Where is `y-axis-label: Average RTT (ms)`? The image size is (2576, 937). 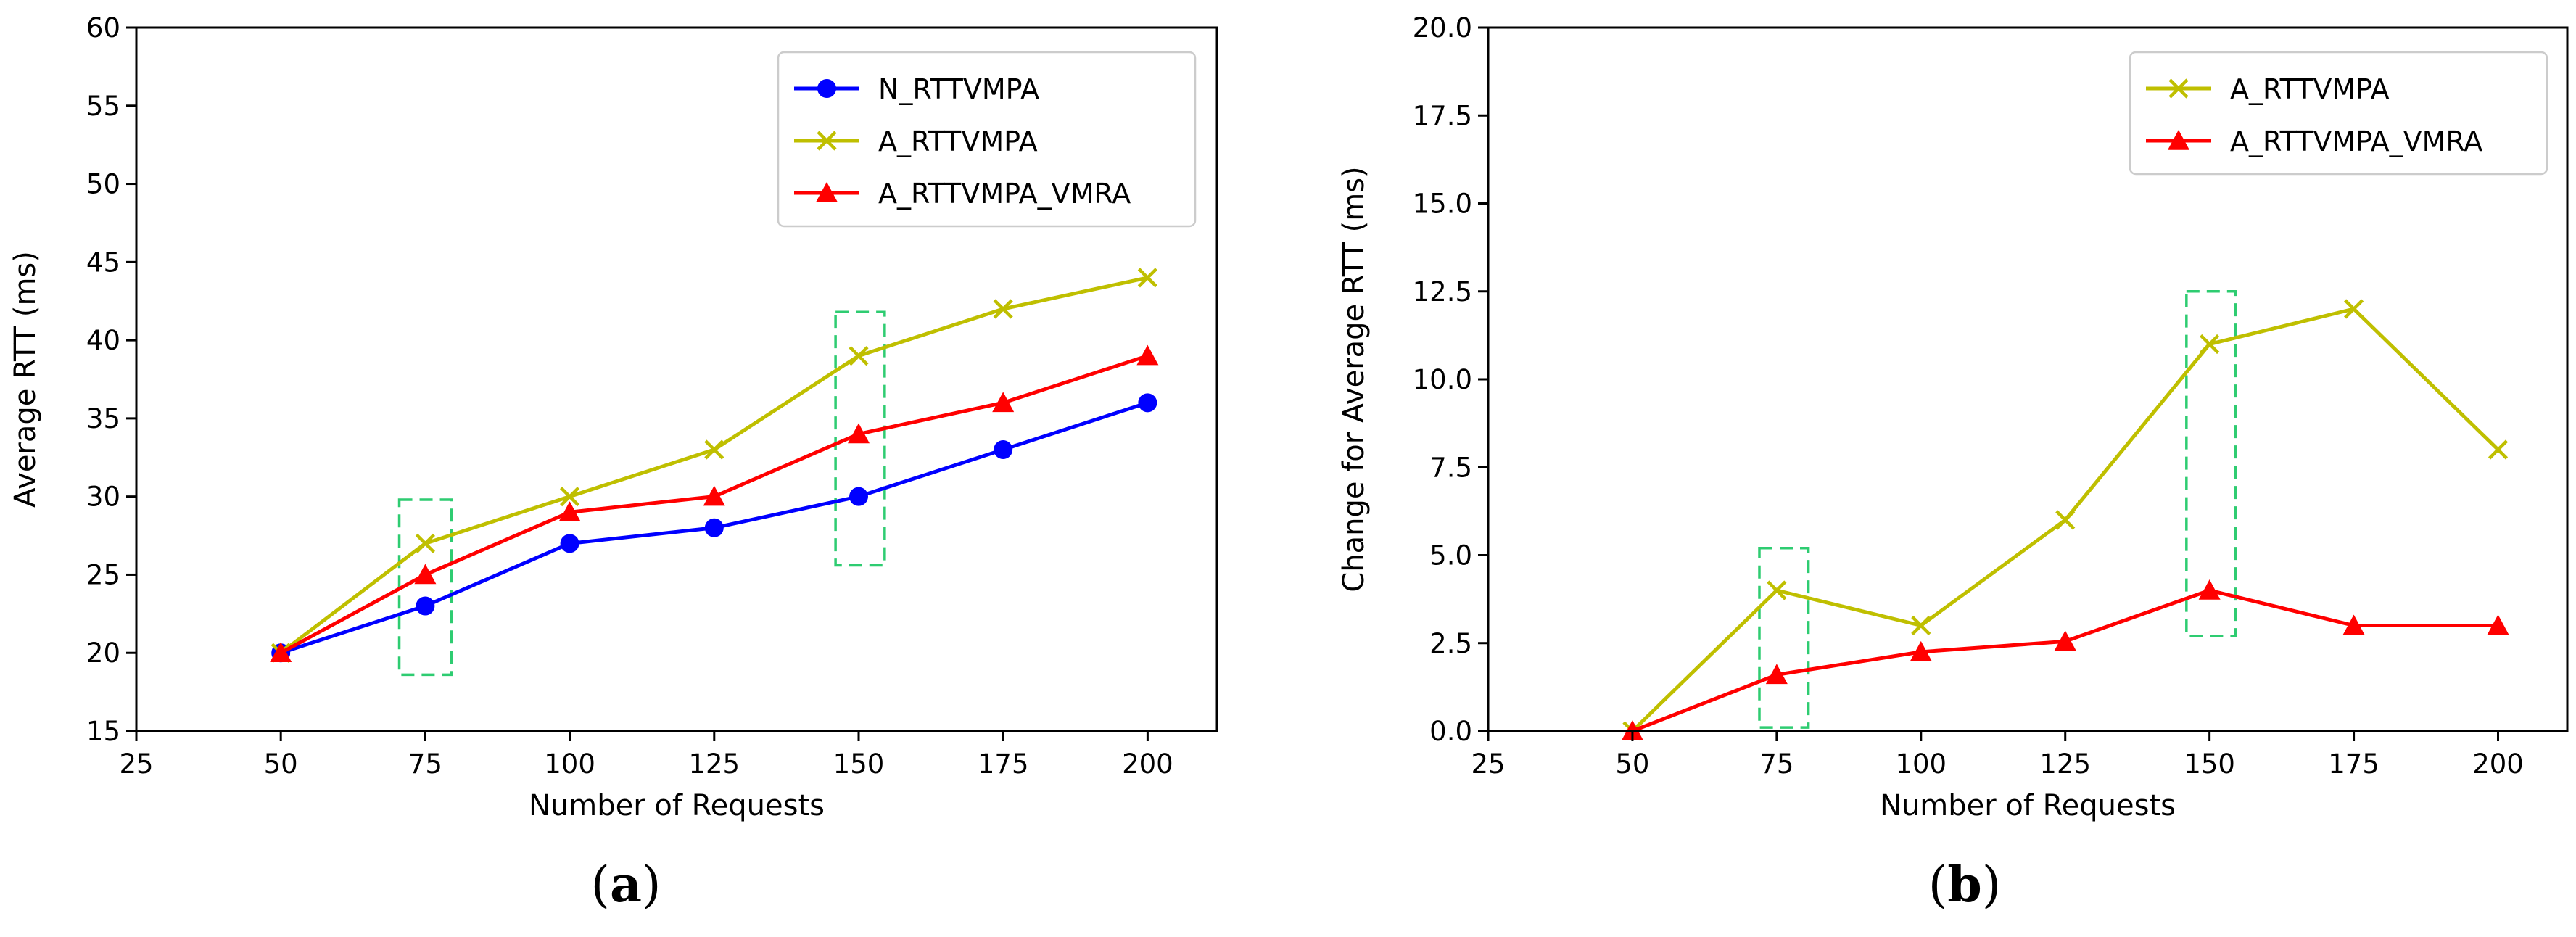 y-axis-label: Average RTT (ms) is located at coordinates (26, 379).